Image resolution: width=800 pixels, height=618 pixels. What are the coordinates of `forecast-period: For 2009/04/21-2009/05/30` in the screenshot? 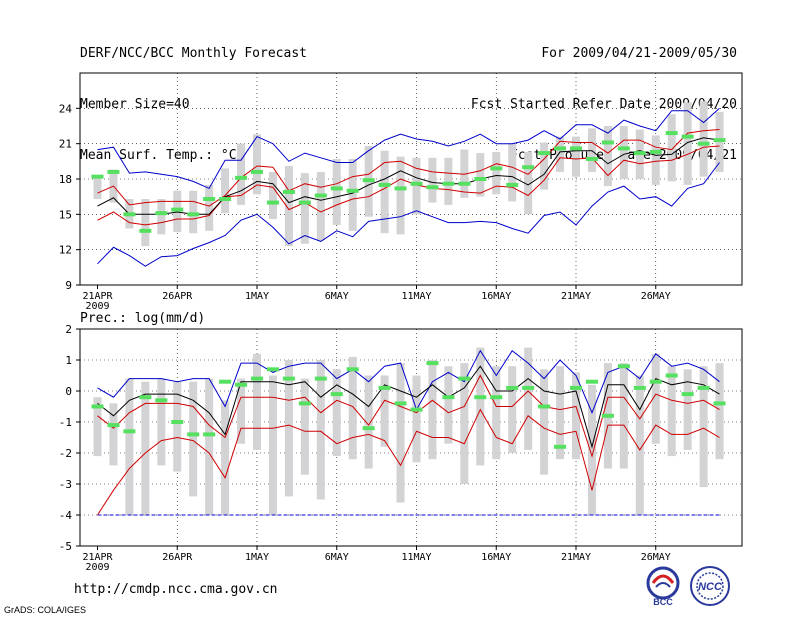 It's located at (639, 53).